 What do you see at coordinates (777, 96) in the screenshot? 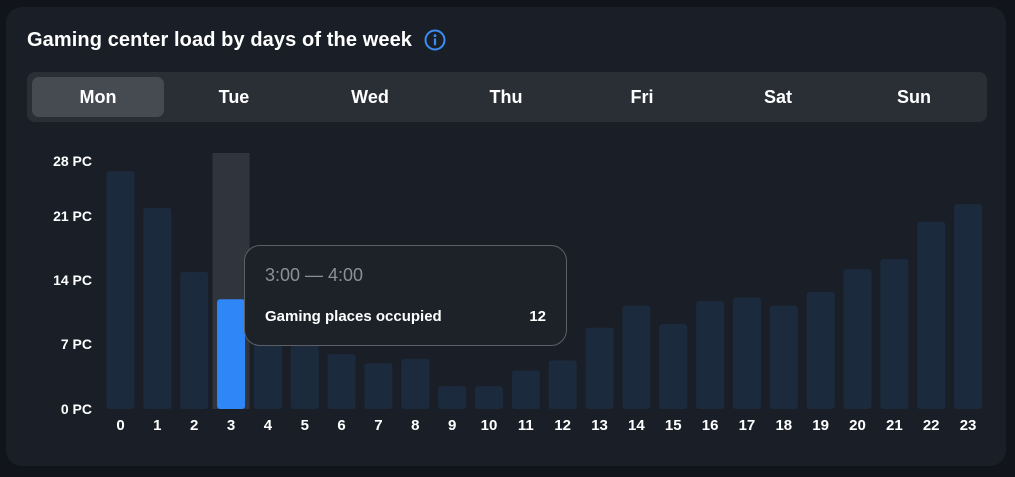
I see `tab-sat: Sat` at bounding box center [777, 96].